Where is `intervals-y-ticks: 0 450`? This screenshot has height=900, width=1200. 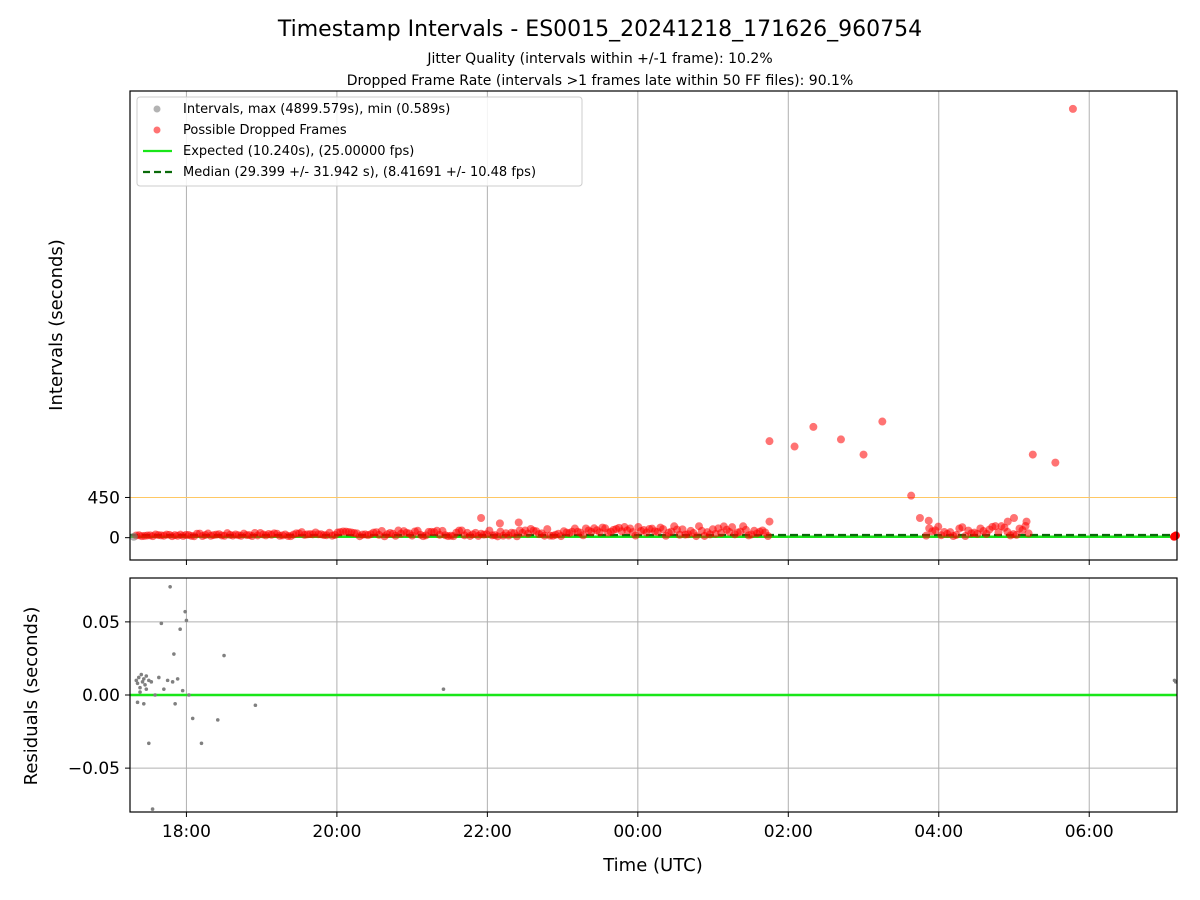
intervals-y-ticks: 0 450 is located at coordinates (109, 518).